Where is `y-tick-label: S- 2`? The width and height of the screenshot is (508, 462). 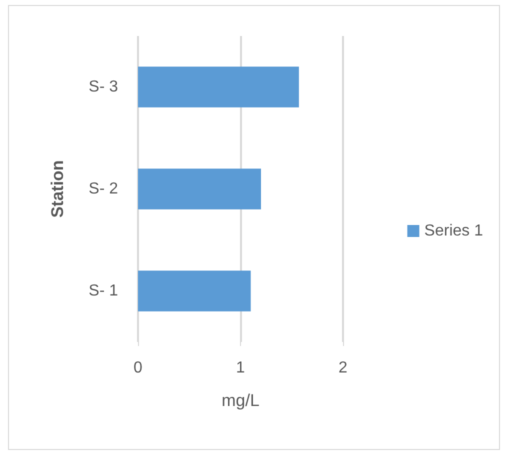
y-tick-label: S- 2 is located at coordinates (103, 189).